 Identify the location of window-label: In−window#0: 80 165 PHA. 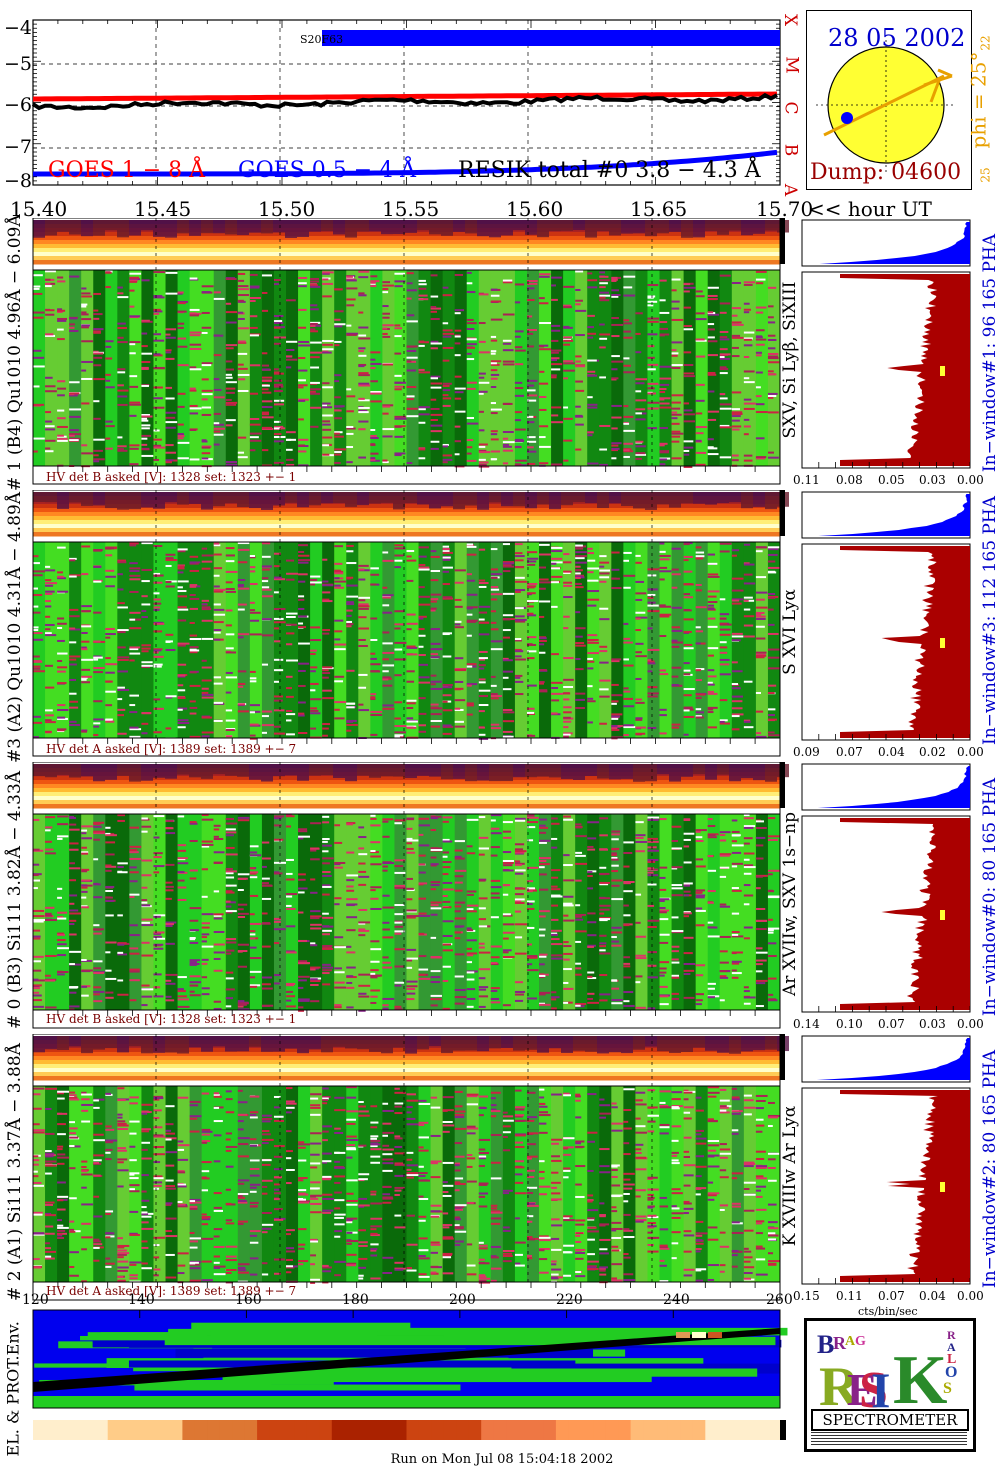
(990, 897).